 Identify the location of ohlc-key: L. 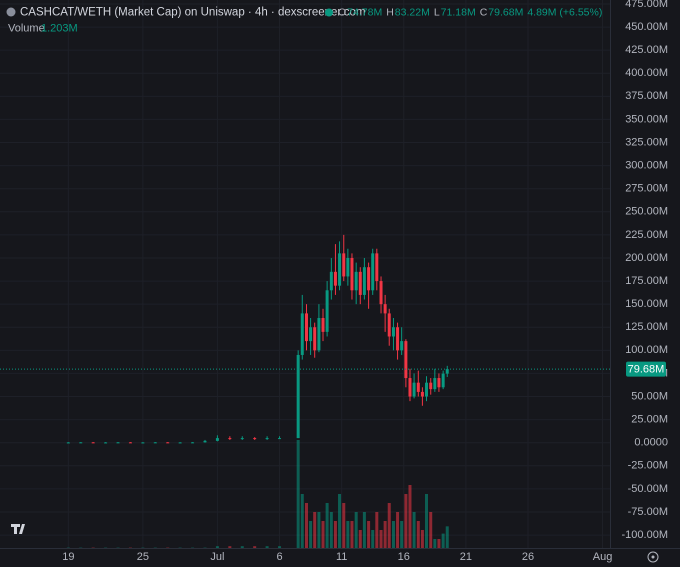
(437, 12).